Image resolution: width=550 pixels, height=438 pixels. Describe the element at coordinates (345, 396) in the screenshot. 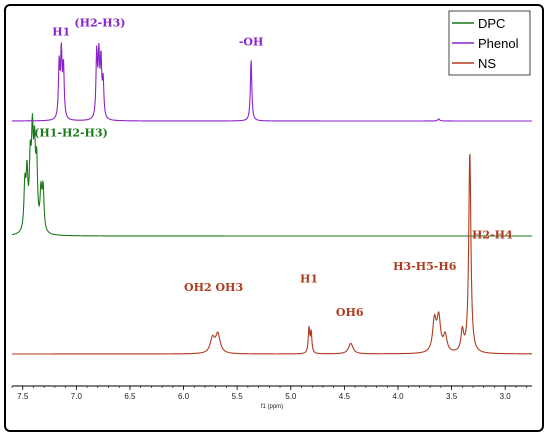

I see `x-tick-label: 4.5` at that location.